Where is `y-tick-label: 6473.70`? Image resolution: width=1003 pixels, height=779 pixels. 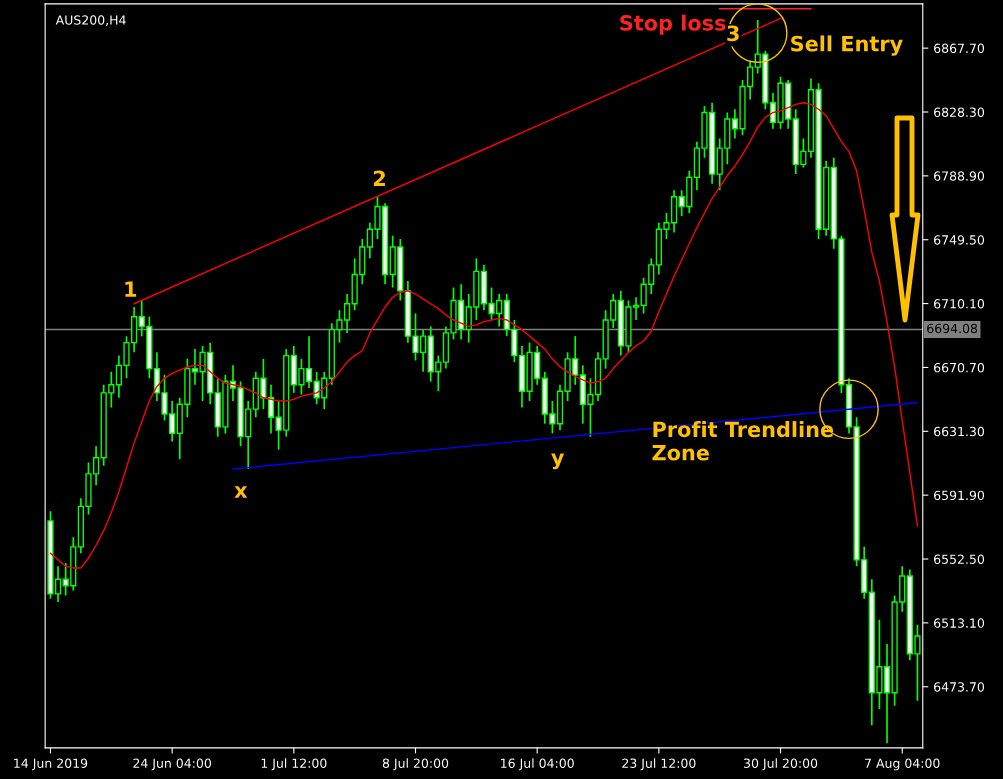 y-tick-label: 6473.70 is located at coordinates (959, 687).